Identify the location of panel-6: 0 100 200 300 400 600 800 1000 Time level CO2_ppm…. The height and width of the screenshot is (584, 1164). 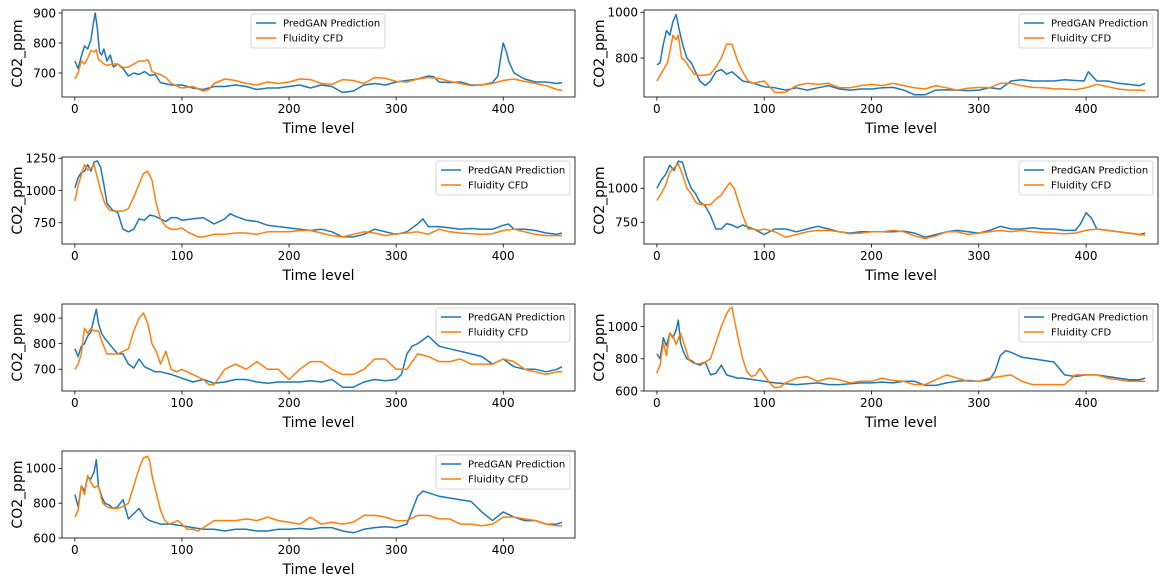
(875, 367).